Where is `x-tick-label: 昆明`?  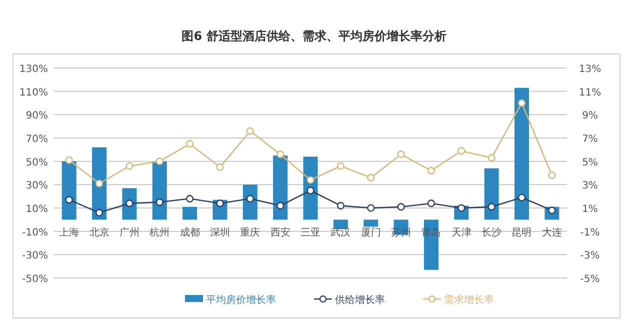 x-tick-label: 昆明 is located at coordinates (522, 233).